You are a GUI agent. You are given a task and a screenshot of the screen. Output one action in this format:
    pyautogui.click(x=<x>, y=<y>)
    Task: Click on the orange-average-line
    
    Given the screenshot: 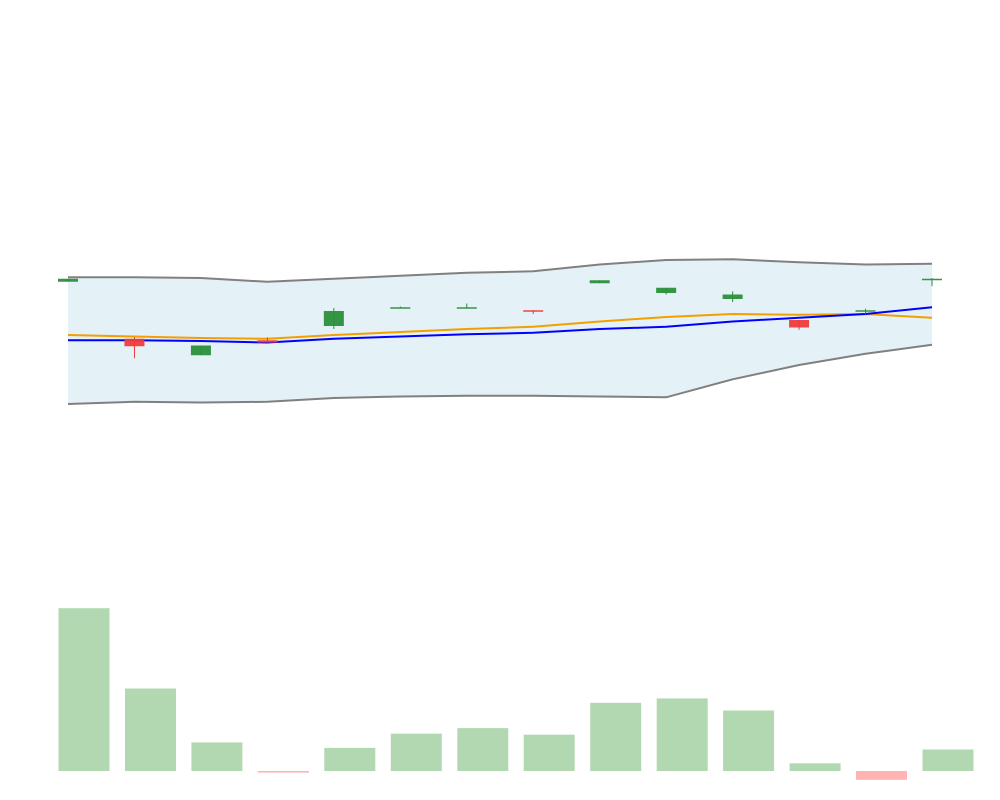 What is the action you would take?
    pyautogui.click(x=500, y=326)
    